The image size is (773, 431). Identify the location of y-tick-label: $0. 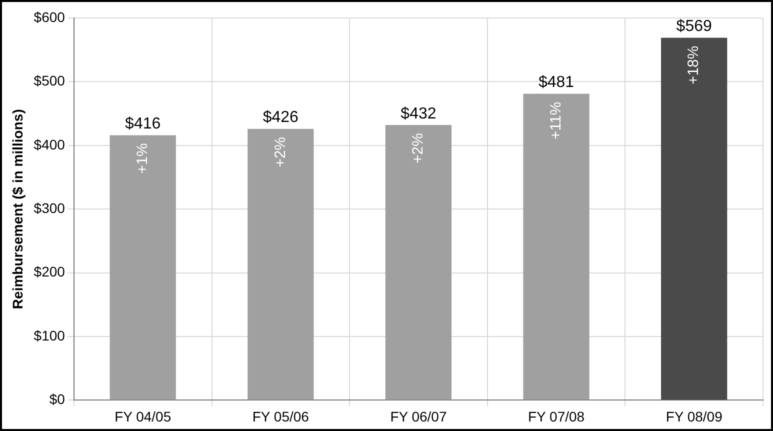
(57, 399).